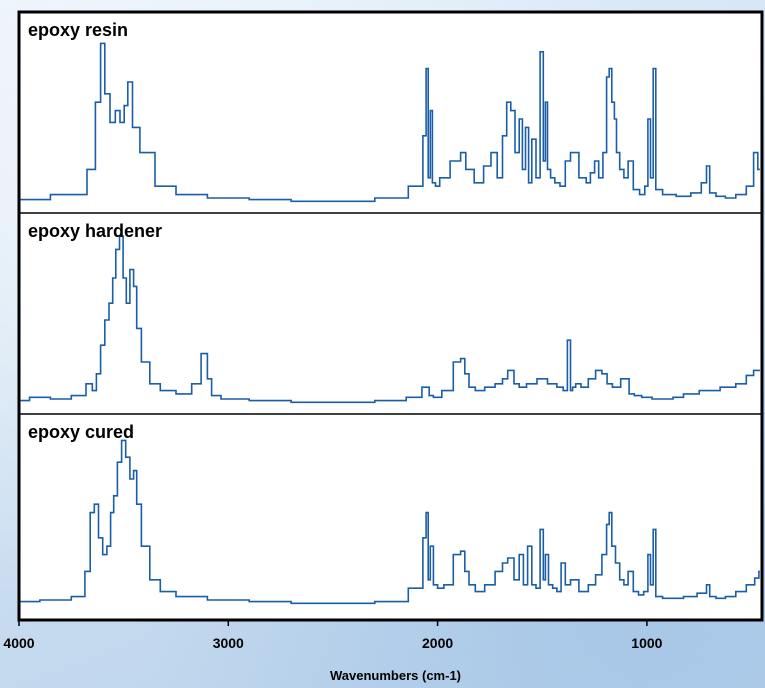 This screenshot has height=688, width=765. What do you see at coordinates (333, 635) in the screenshot?
I see `x-axis: 4000 3000 2000 1000` at bounding box center [333, 635].